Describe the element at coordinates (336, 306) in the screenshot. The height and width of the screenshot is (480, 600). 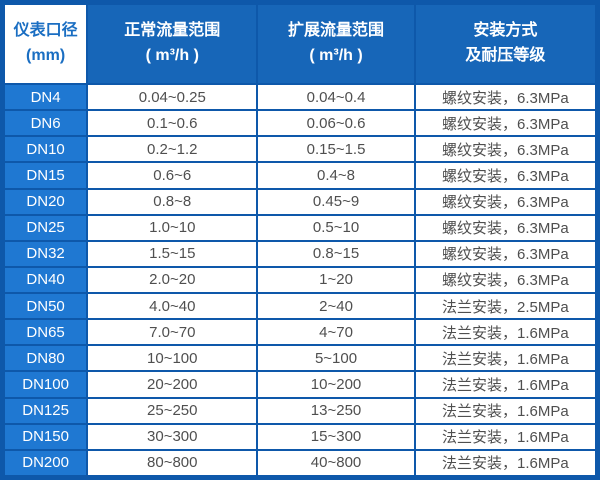
I see `extended-range-cell: 2~40` at that location.